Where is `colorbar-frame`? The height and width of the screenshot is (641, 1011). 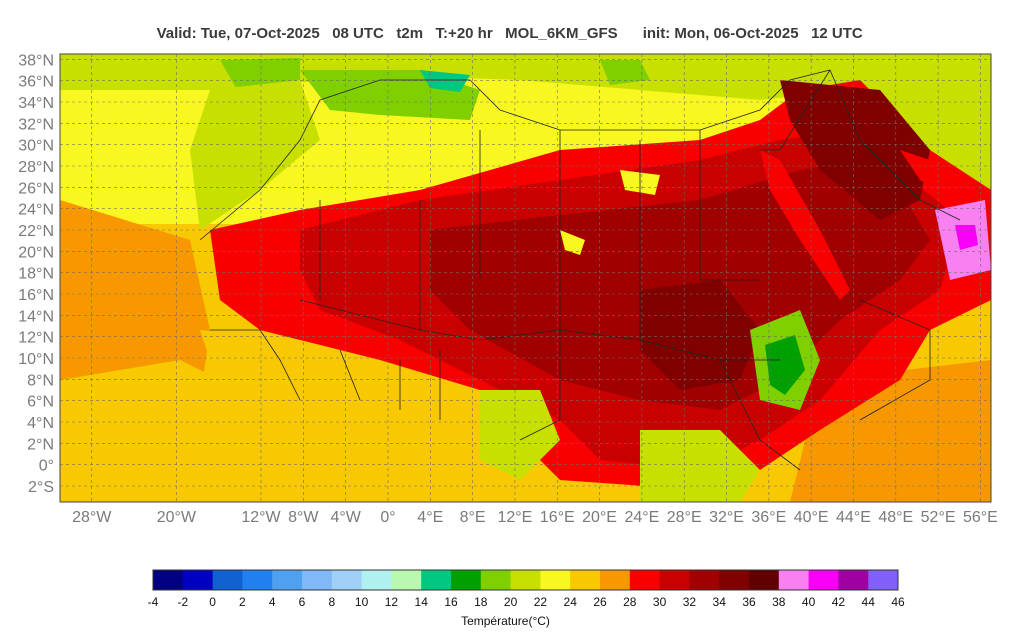
colorbar-frame is located at coordinates (525, 580).